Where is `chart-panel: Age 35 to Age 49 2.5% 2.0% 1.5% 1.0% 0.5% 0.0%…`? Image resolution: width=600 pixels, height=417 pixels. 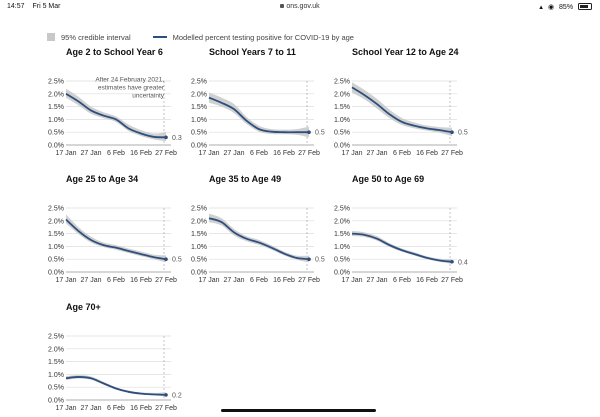 chart-panel: Age 35 to Age 49 2.5% 2.0% 1.5% 1.0% 0.5% 0.0%… is located at coordinates (258, 229).